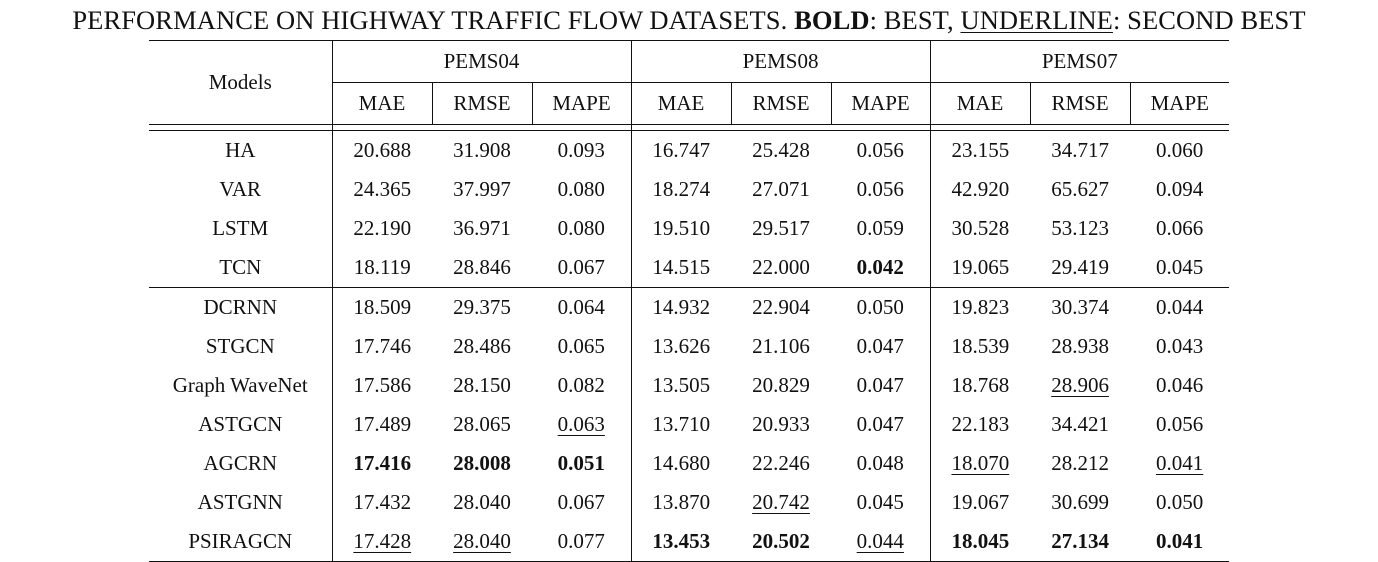  What do you see at coordinates (681, 189) in the screenshot?
I see `metric-value: 18.274` at bounding box center [681, 189].